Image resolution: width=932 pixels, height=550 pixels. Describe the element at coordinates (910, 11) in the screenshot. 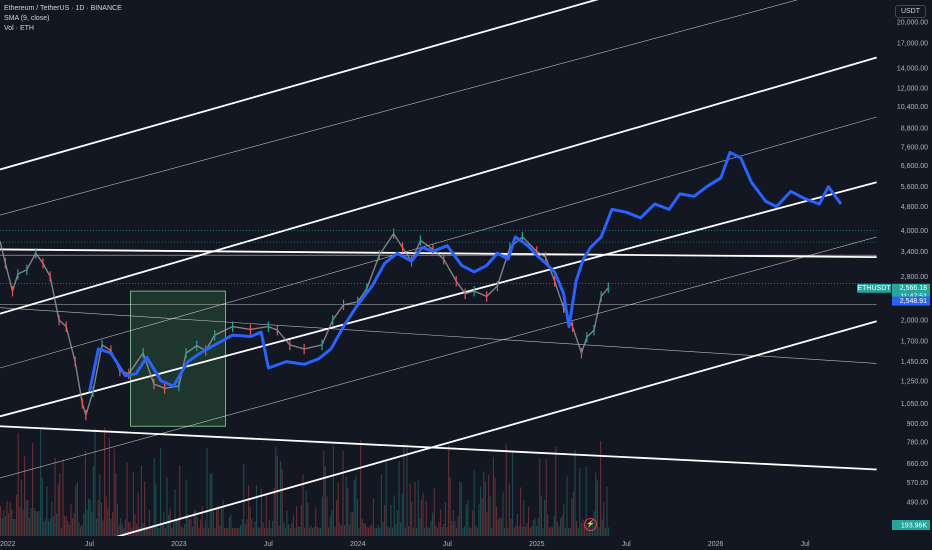

I see `currency-badge: USDT` at that location.